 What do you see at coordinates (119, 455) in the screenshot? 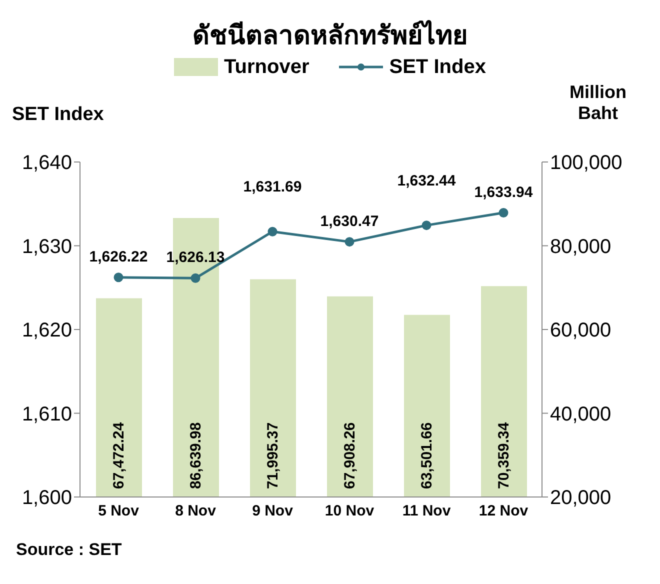
I see `data-label: 67,472.24` at bounding box center [119, 455].